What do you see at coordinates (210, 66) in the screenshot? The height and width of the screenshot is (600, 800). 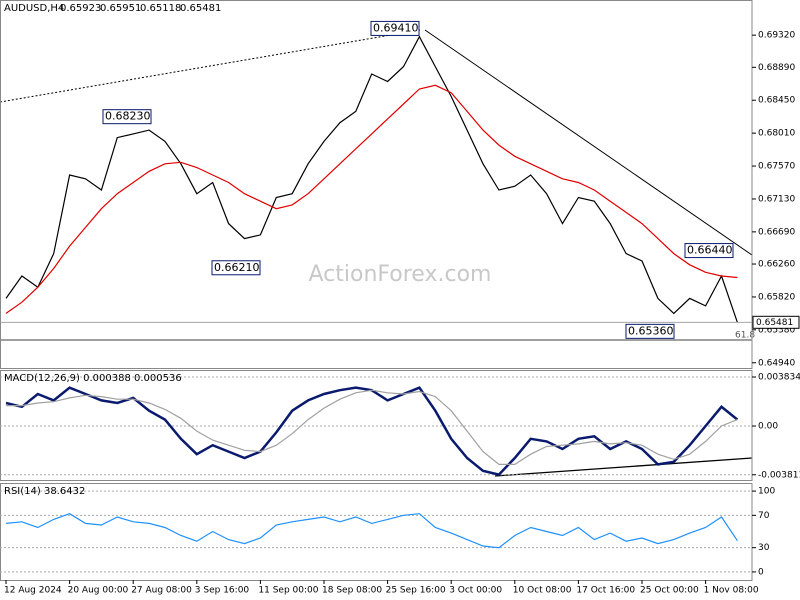 I see `trendline` at bounding box center [210, 66].